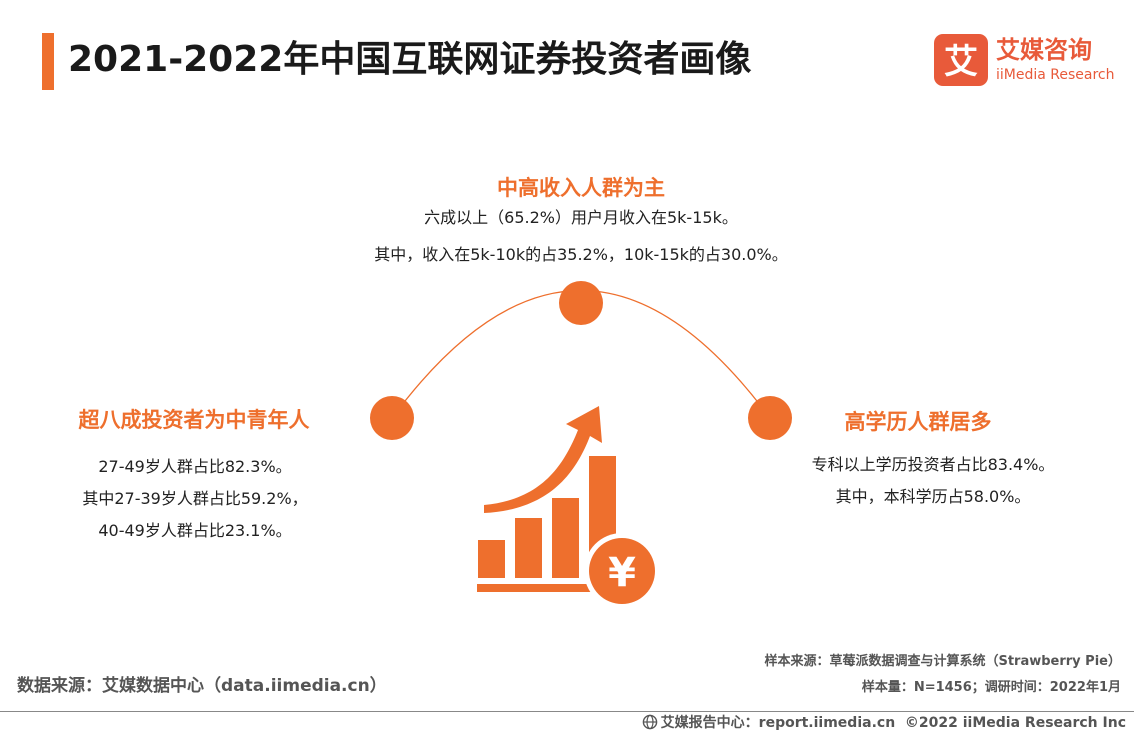 This screenshot has height=737, width=1134. I want to click on left-node-dot, so click(392, 418).